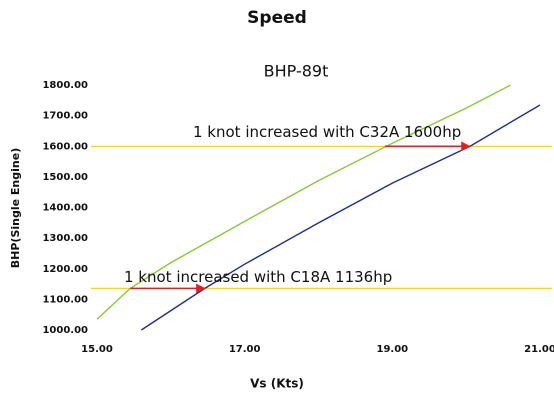  I want to click on y-tick-label: 1700.00, so click(65, 116).